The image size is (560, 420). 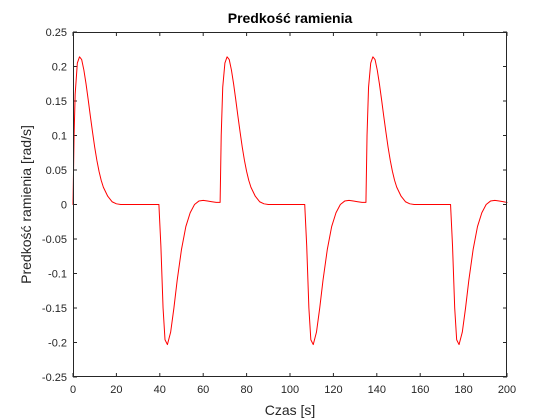 I want to click on x-tick-label: 100, so click(x=290, y=390).